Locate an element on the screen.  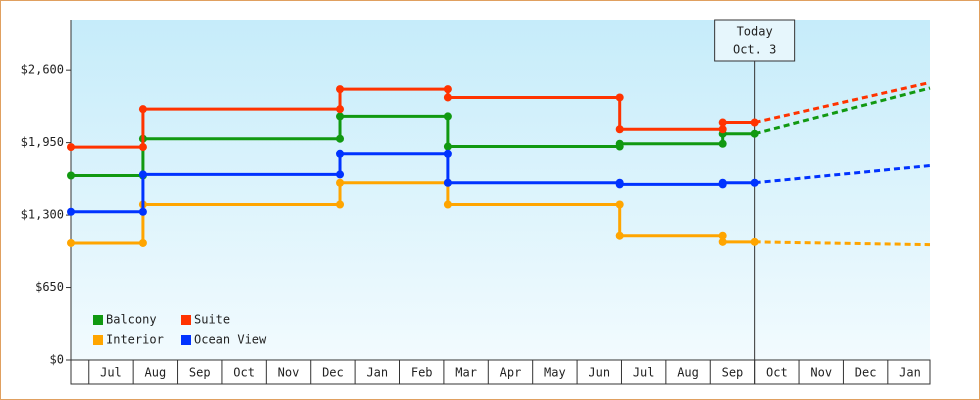
y-tick-label: $1,950 is located at coordinates (42, 142).